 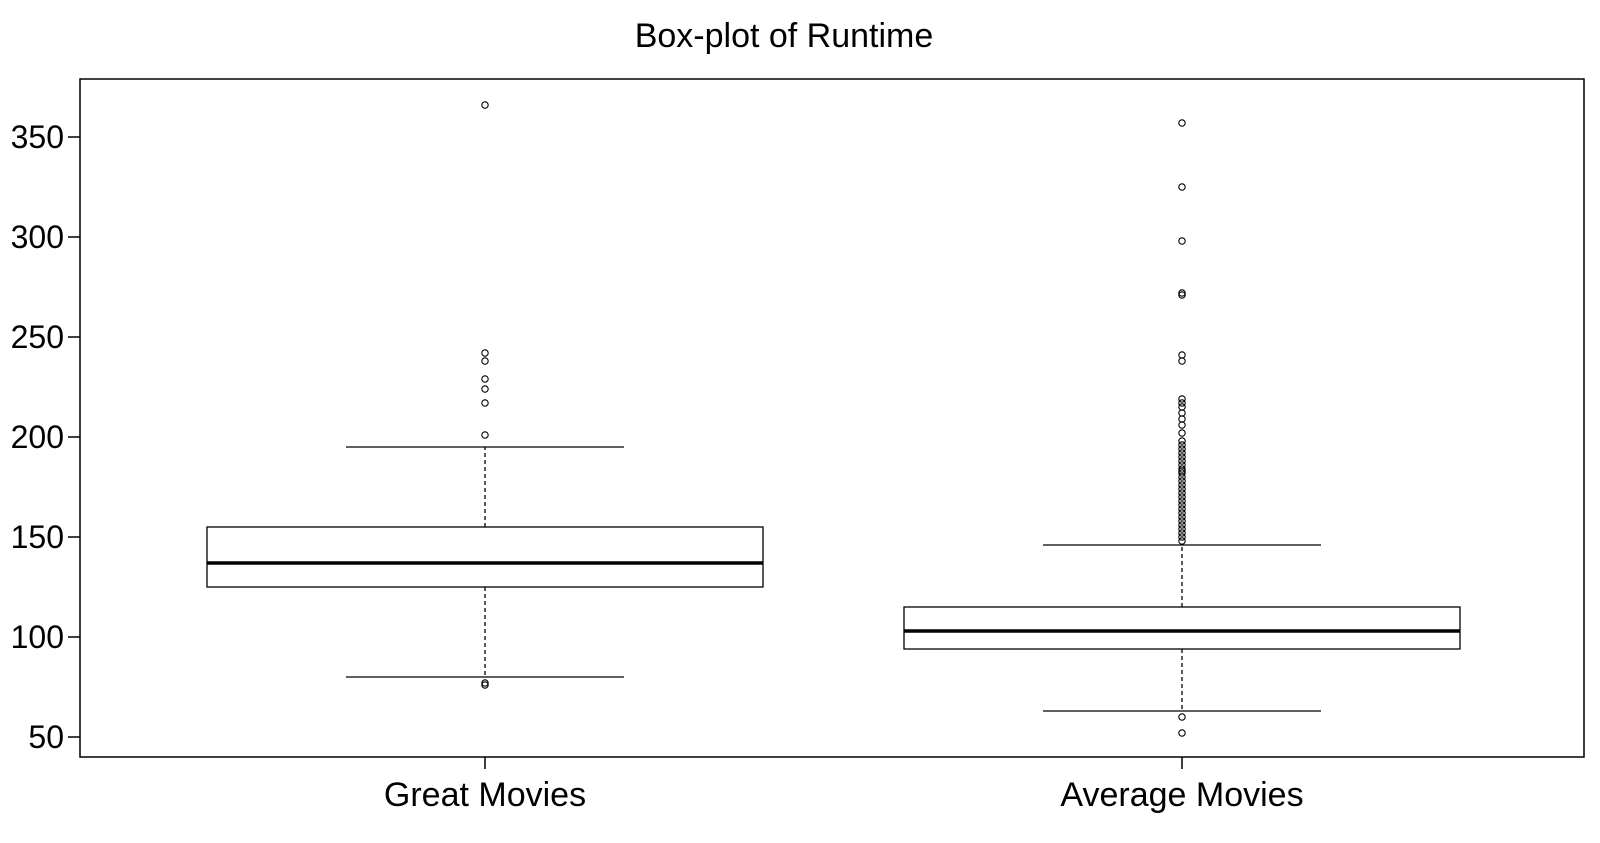 I want to click on chart-title: Box-plot of Runtime, so click(x=784, y=36).